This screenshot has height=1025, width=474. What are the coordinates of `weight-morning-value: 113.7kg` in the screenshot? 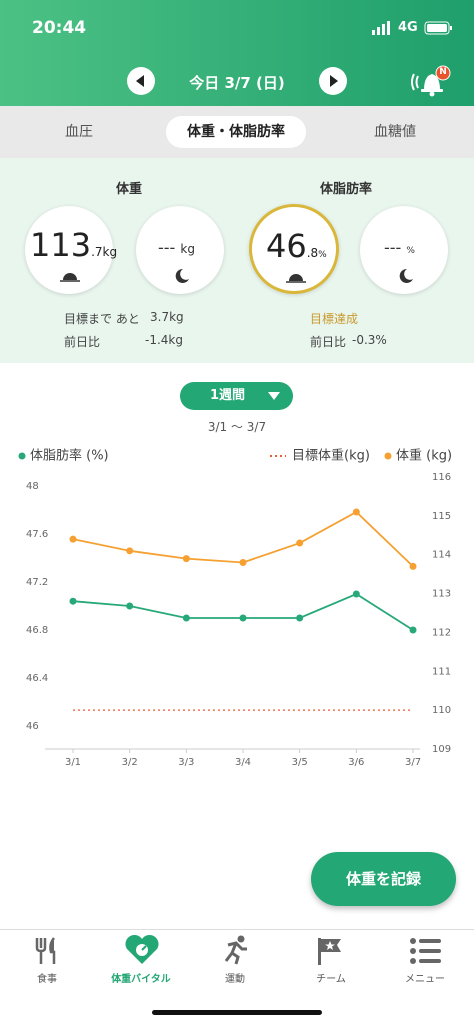 It's located at (73, 245).